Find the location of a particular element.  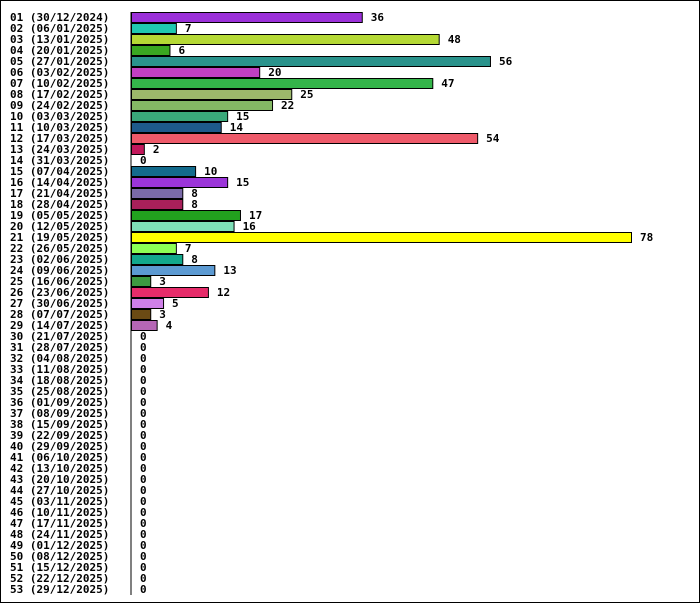

category-label: 44 (27/10/2025) is located at coordinates (59, 490).